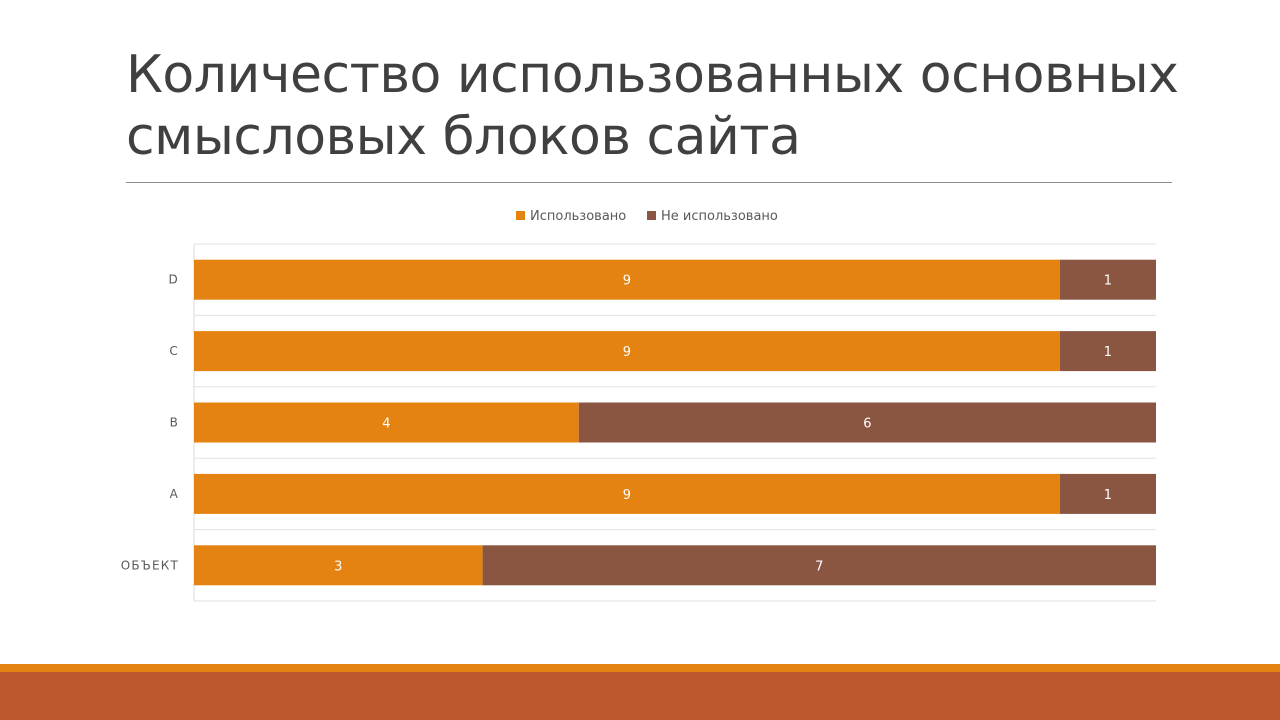 The height and width of the screenshot is (720, 1280). I want to click on data-label-unused-cat-0: 7, so click(819, 566).